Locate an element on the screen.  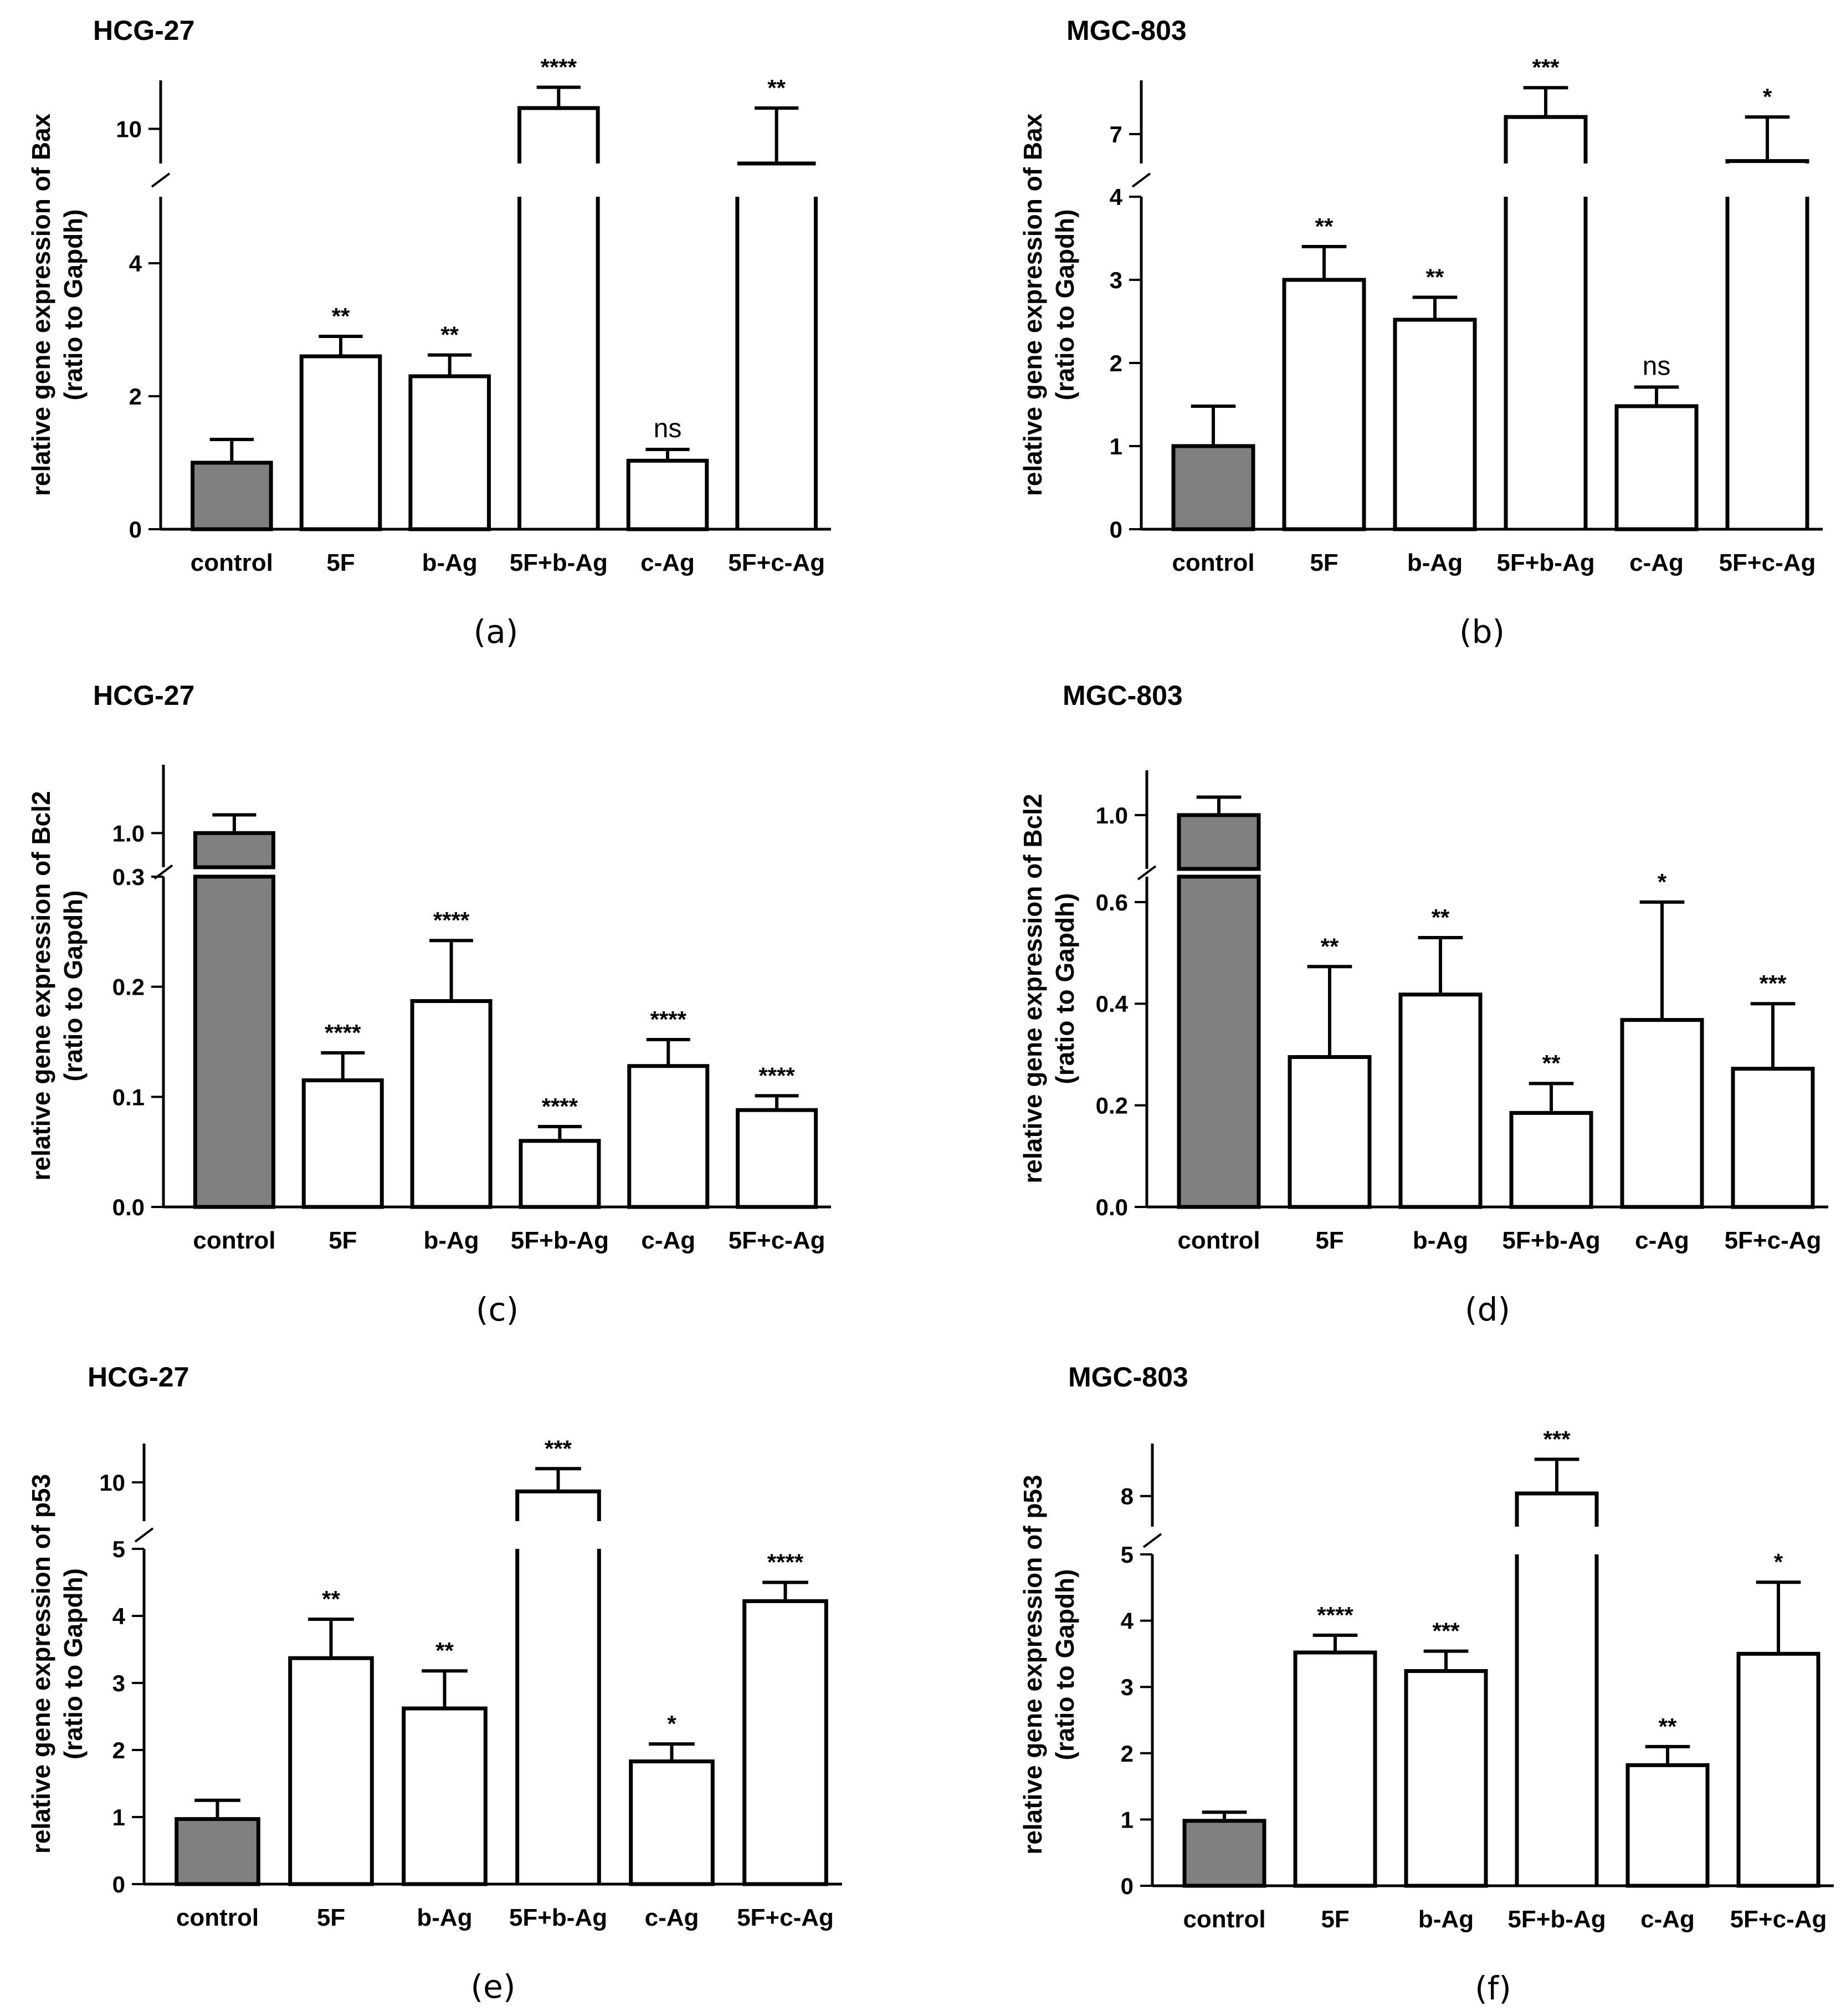
y-tick-label: 1 is located at coordinates (118, 1817).